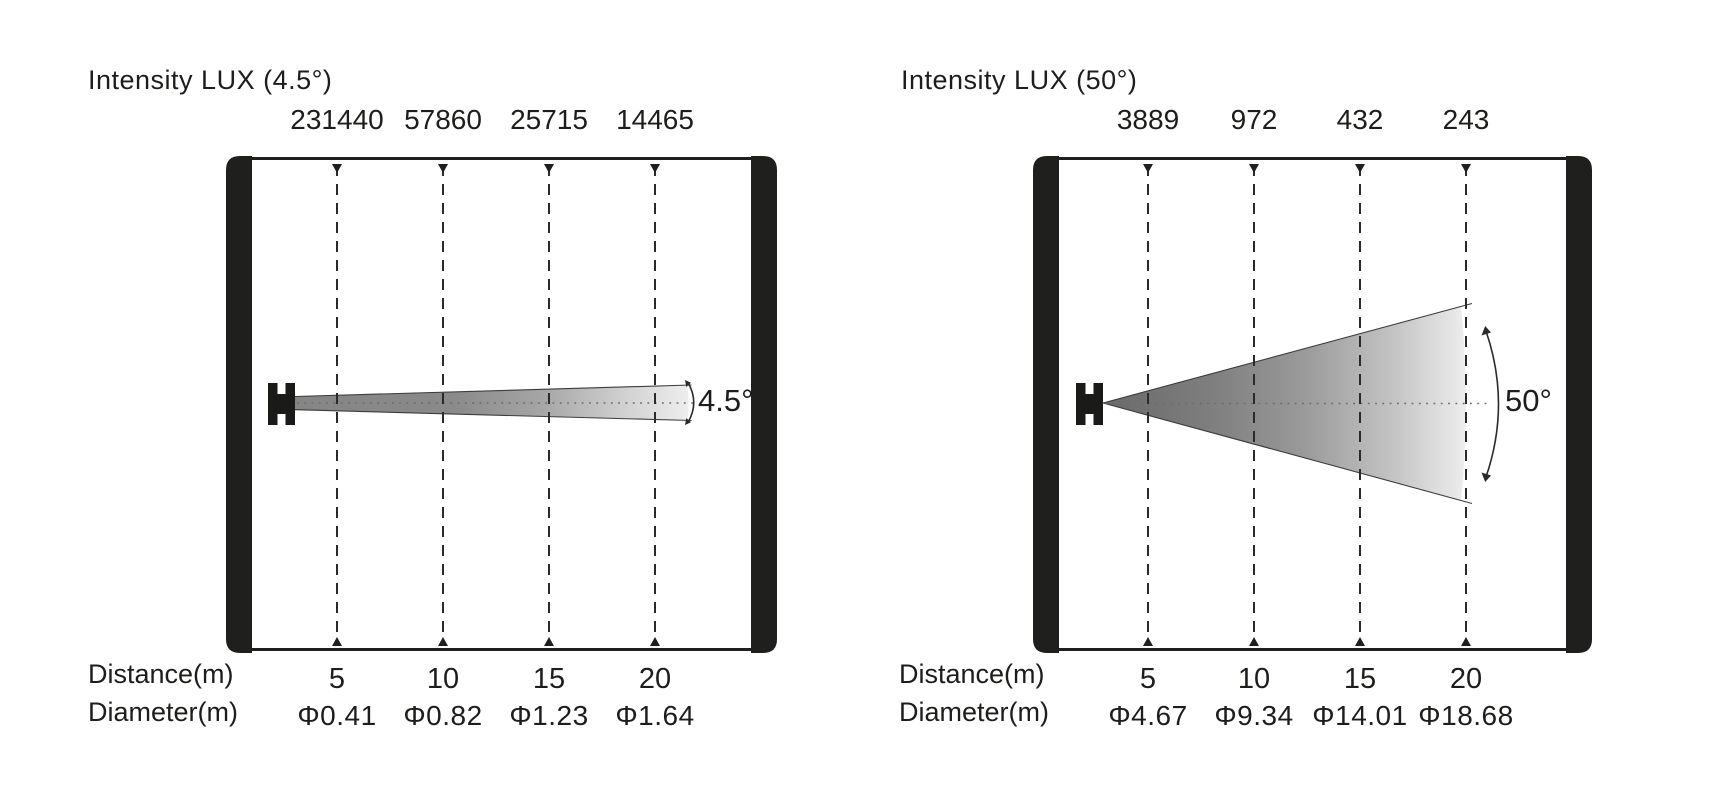  What do you see at coordinates (1148, 679) in the screenshot?
I see `right-distance-value: 5` at bounding box center [1148, 679].